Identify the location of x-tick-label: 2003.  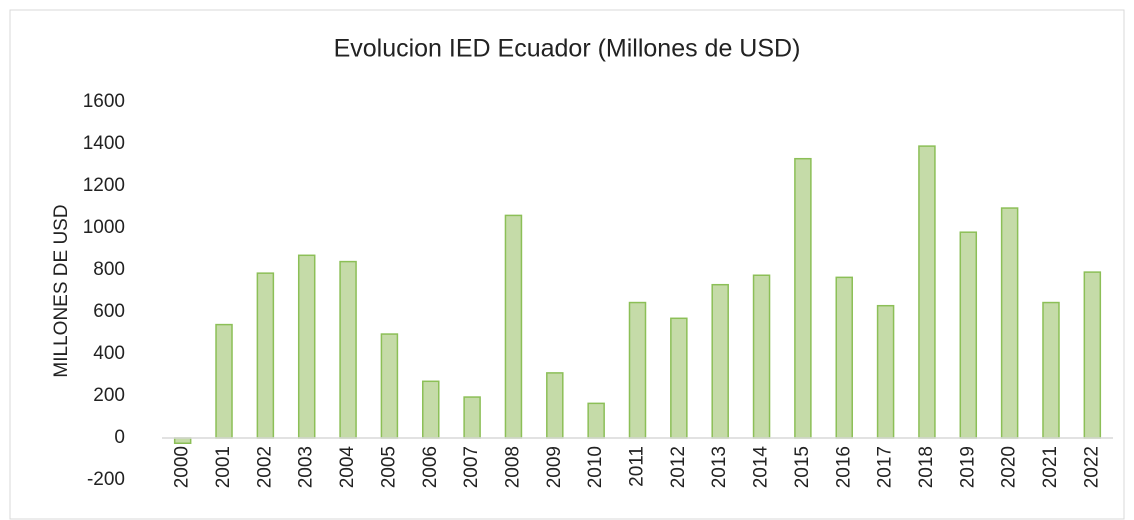
(306, 467).